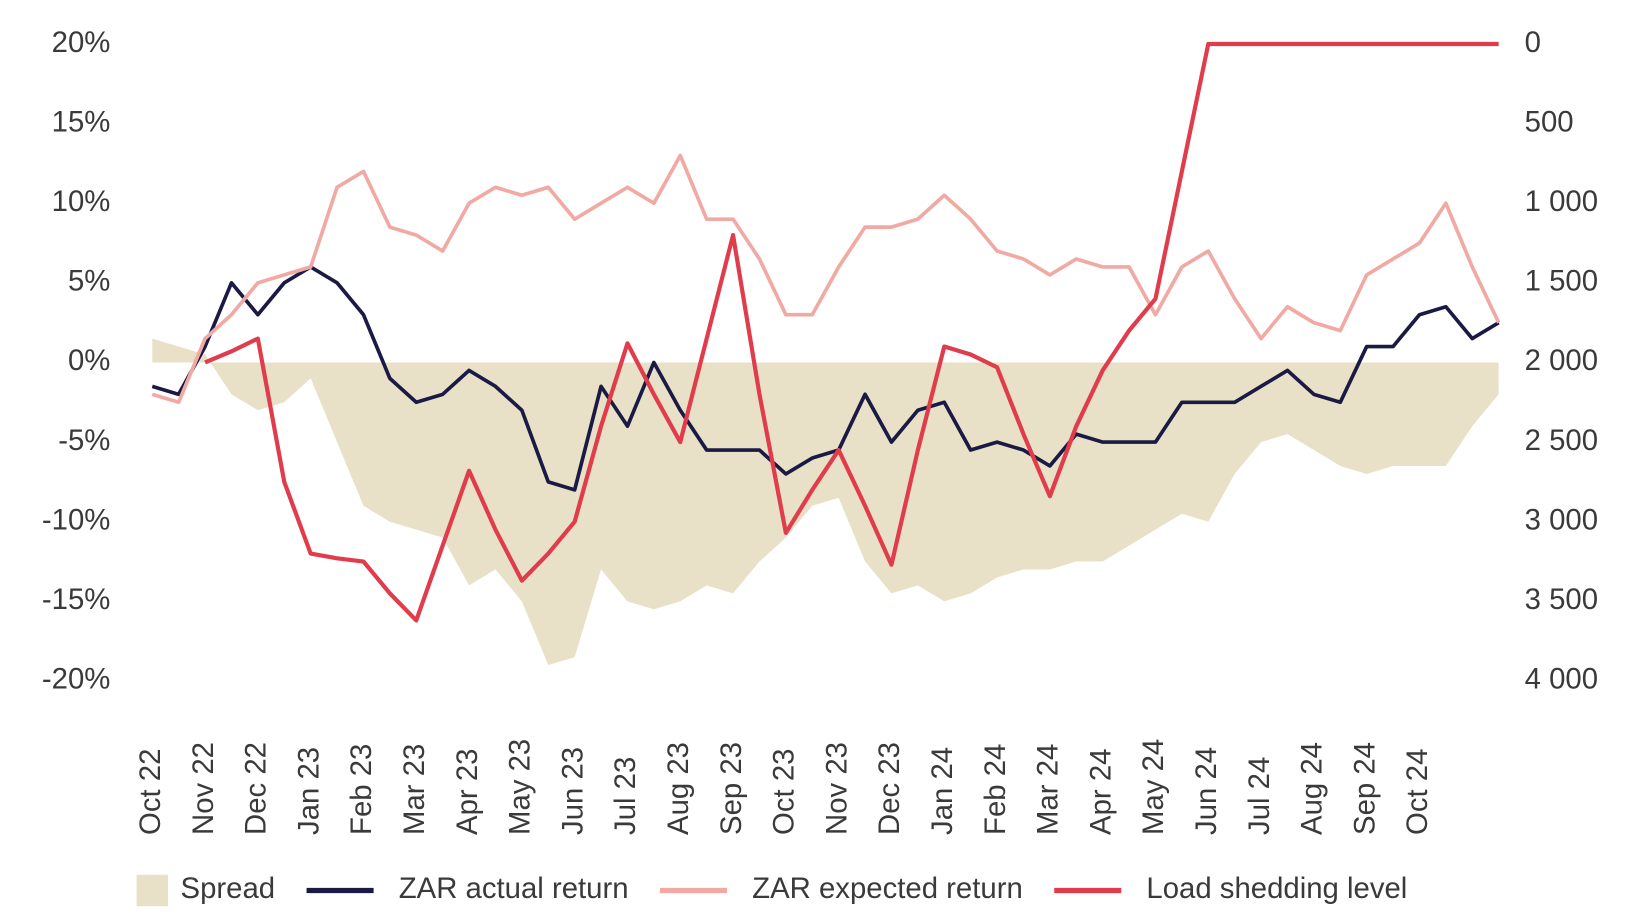  What do you see at coordinates (76, 599) in the screenshot?
I see `y-tick-label: -15%` at bounding box center [76, 599].